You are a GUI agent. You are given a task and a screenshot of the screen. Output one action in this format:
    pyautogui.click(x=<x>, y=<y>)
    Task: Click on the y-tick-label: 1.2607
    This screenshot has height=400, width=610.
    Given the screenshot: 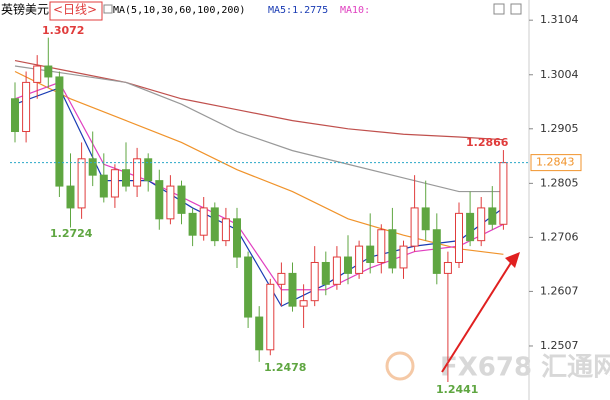 What is the action you would take?
    pyautogui.click(x=559, y=290)
    